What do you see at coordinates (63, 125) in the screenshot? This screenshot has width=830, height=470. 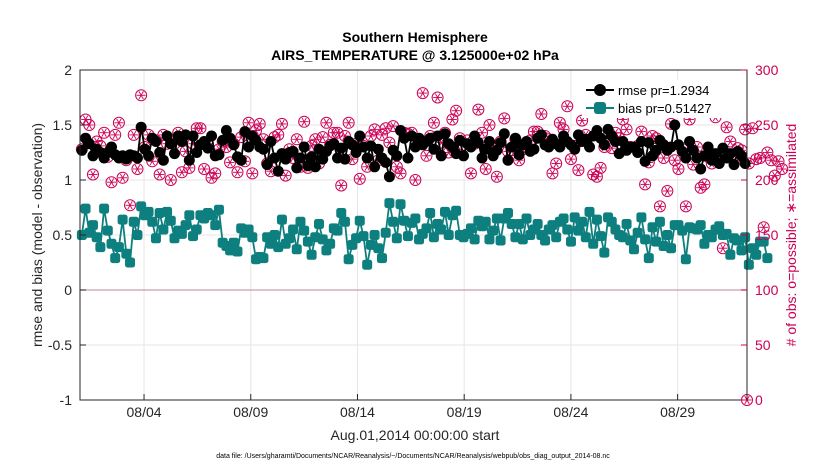 I see `y-tick-label: 1.5` at bounding box center [63, 125].